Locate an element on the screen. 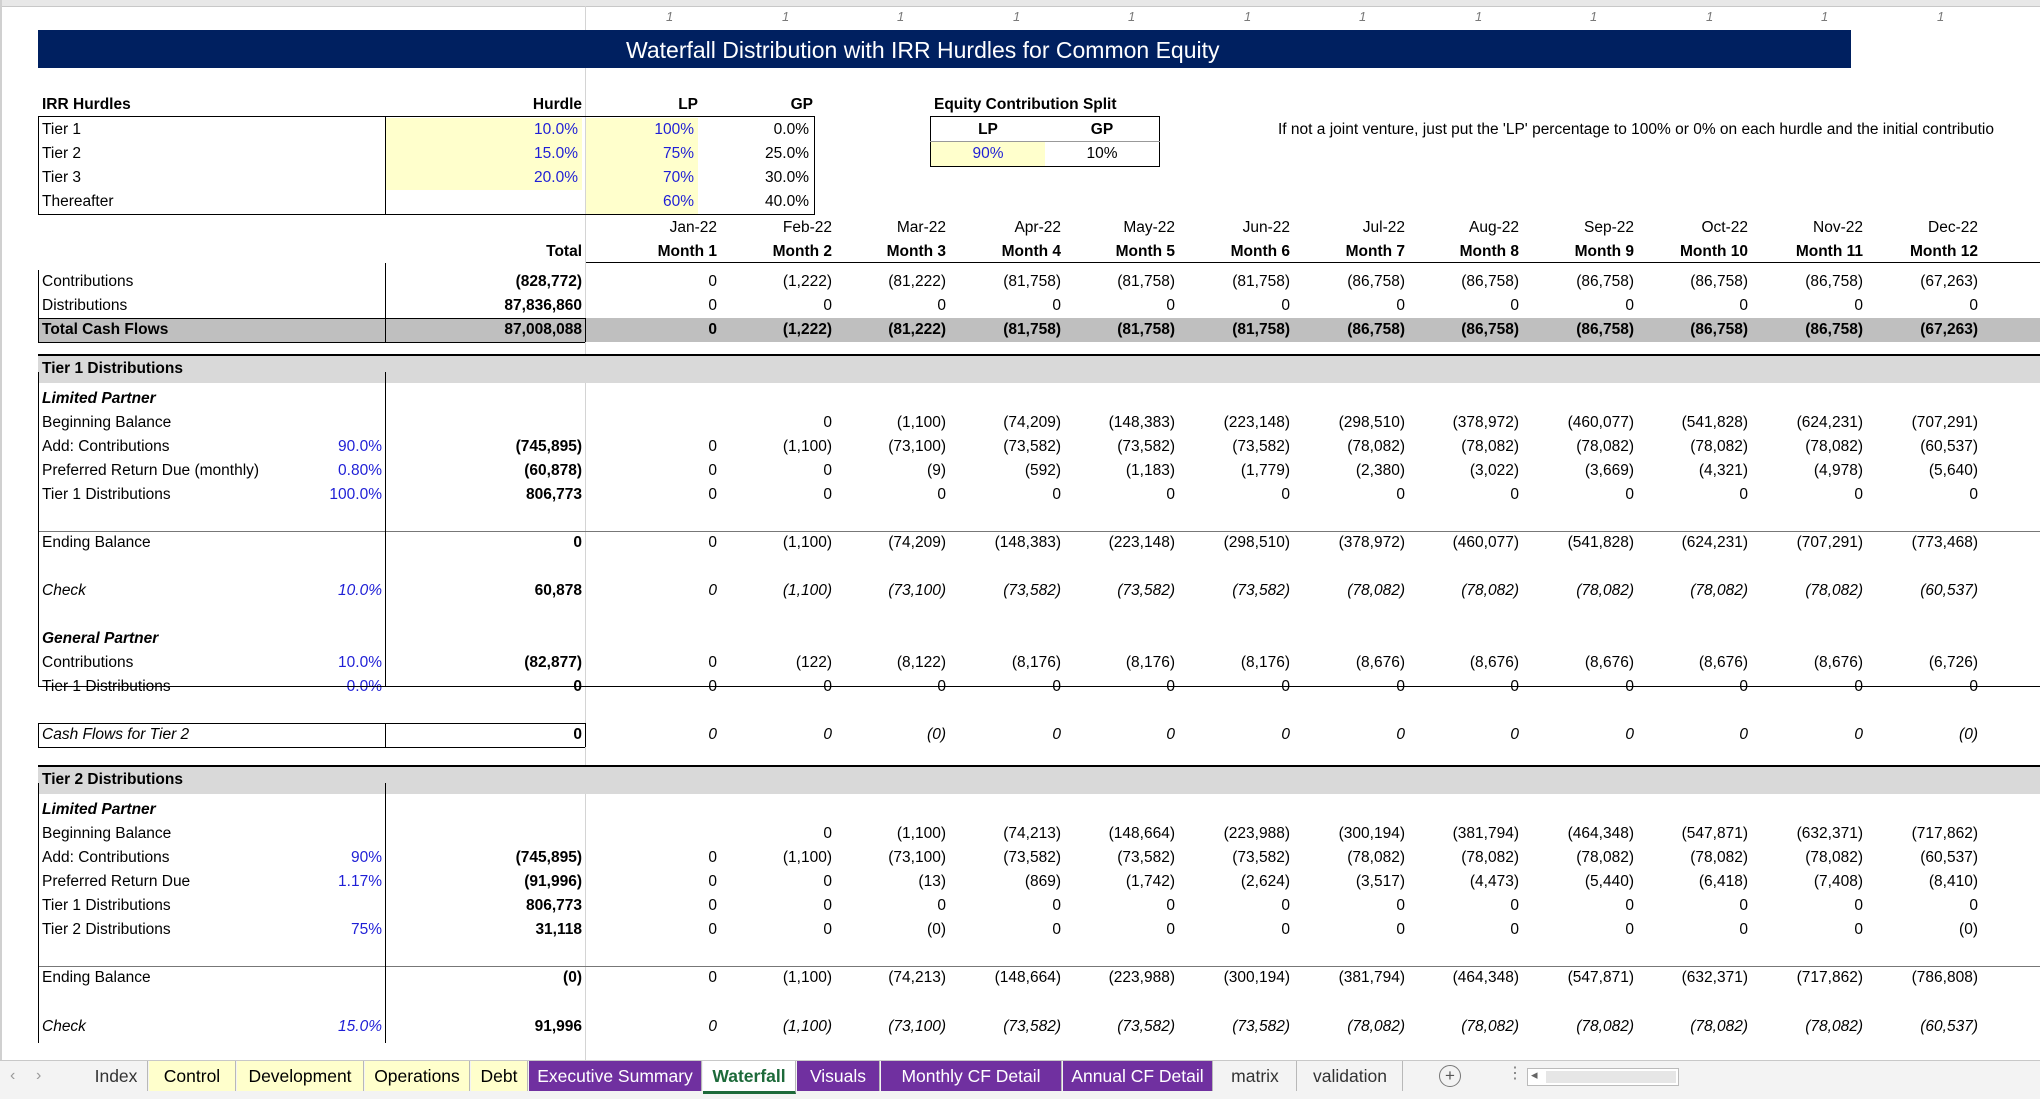 This screenshot has width=2040, height=1099. month-value: (460,077) is located at coordinates (1600, 422).